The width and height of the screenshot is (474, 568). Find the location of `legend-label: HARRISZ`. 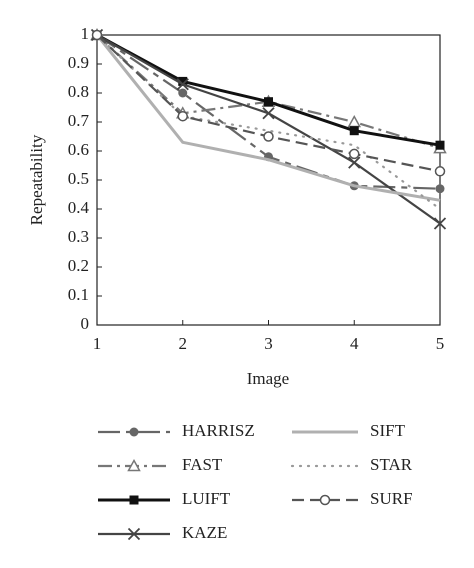

legend-label: HARRISZ is located at coordinates (218, 430).